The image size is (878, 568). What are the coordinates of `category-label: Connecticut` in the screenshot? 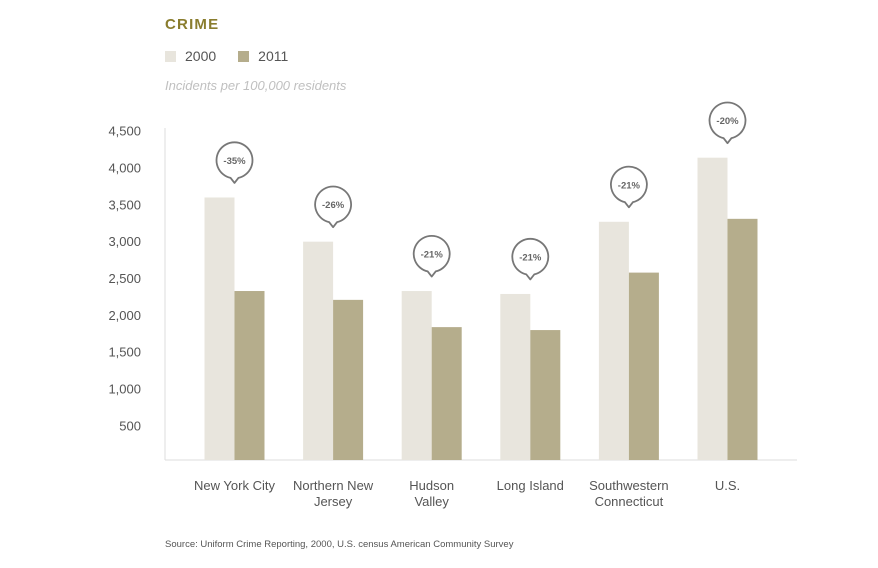 It's located at (629, 501).